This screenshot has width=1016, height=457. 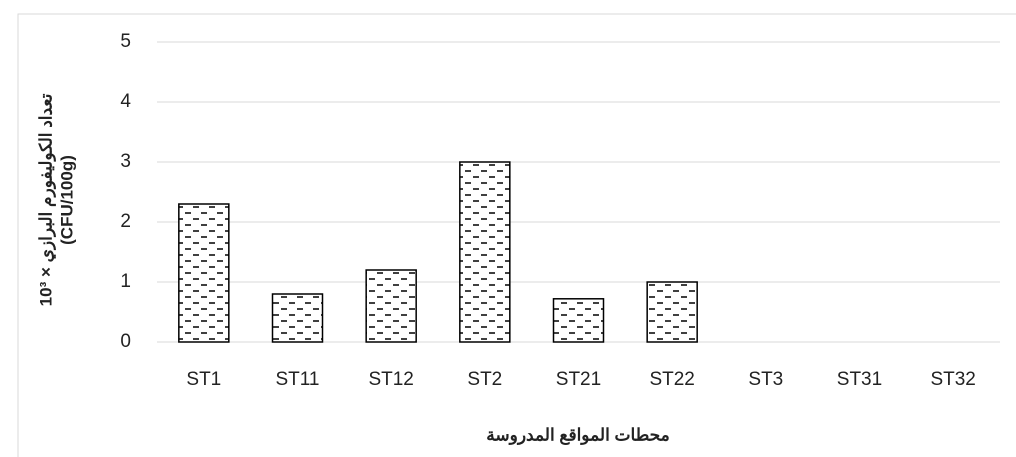 What do you see at coordinates (952, 379) in the screenshot?
I see `x-tick-label: ST32` at bounding box center [952, 379].